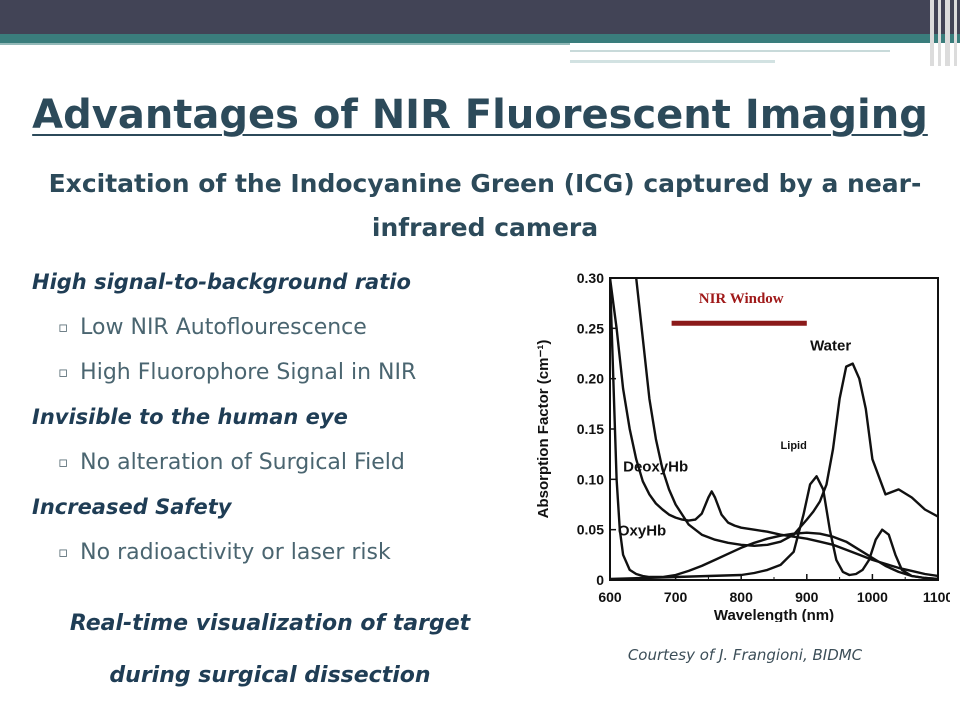  What do you see at coordinates (270, 675) in the screenshot?
I see `realtime-line-2: during surgical dissection` at bounding box center [270, 675].